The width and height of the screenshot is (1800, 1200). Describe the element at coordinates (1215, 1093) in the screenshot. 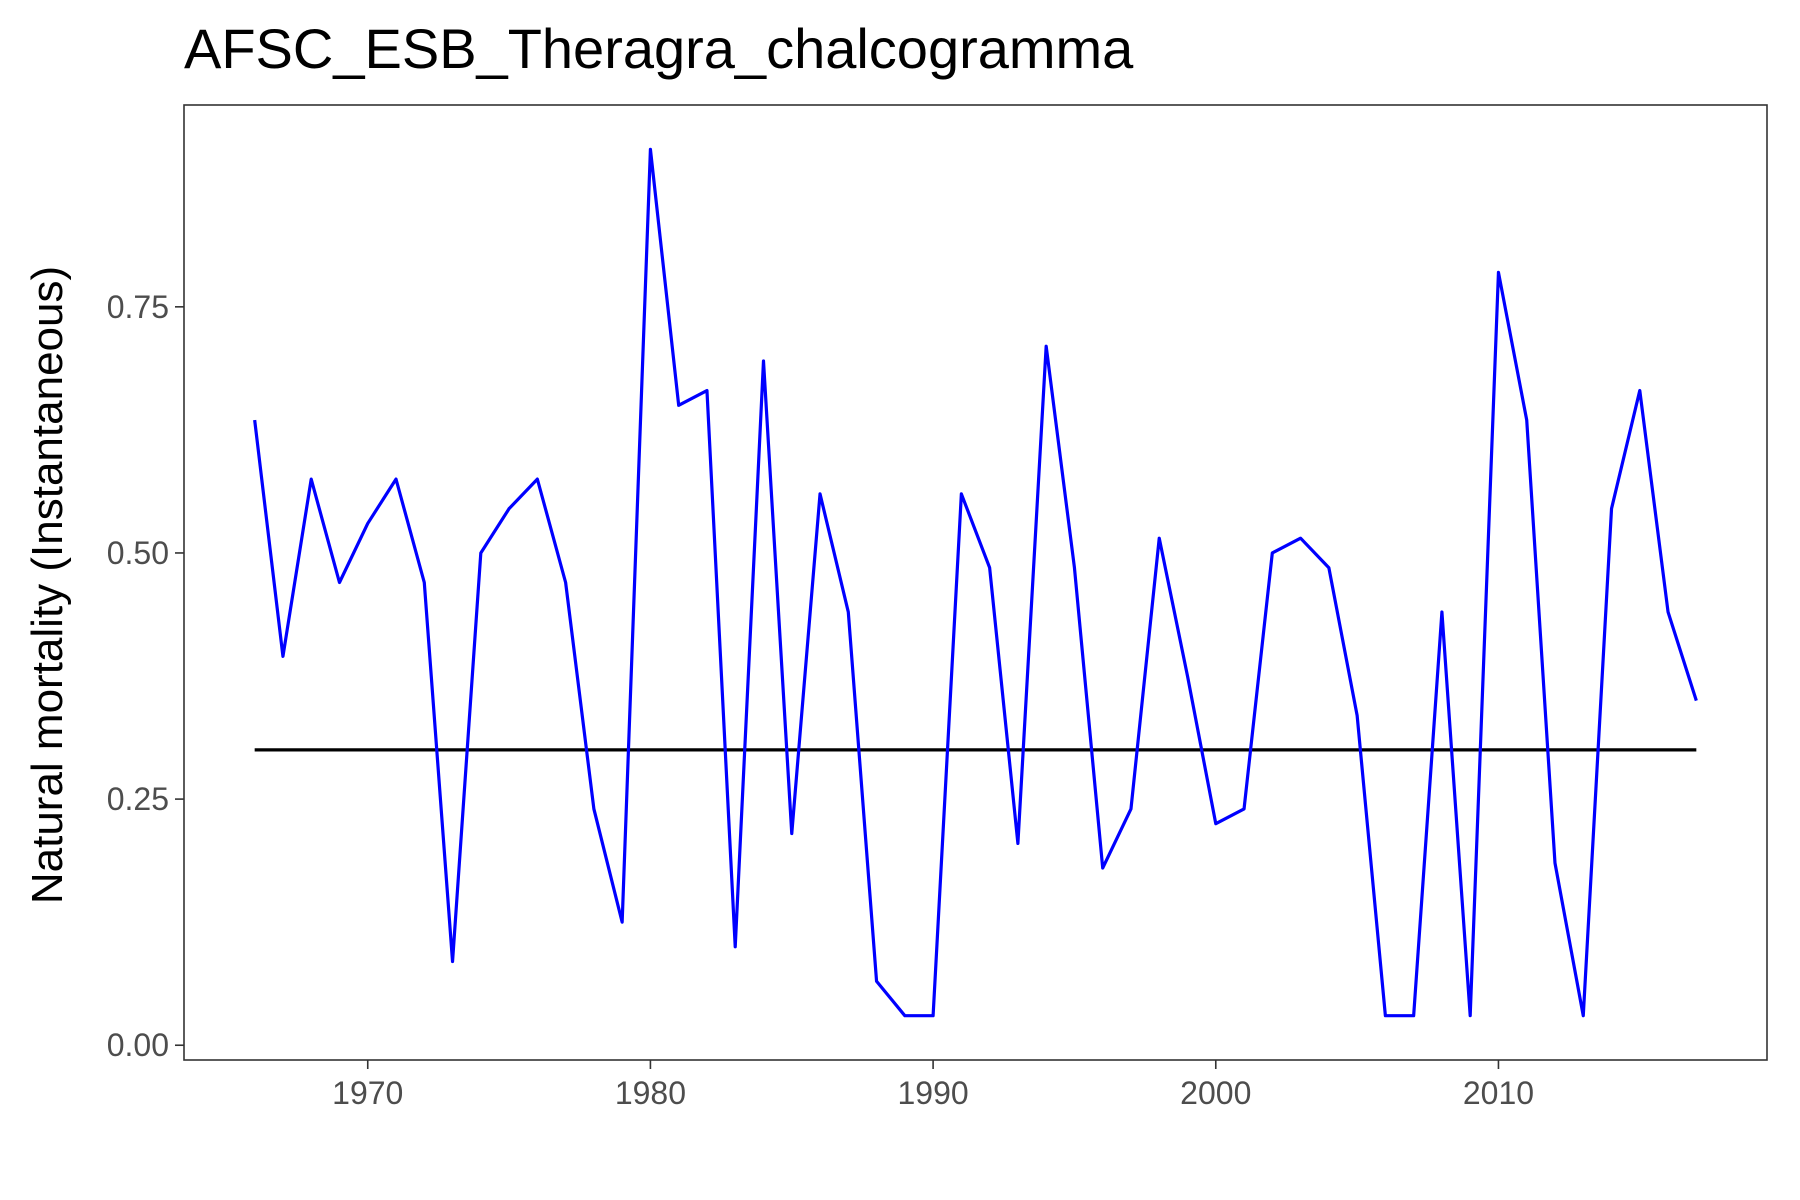

I see `x-tick-label: 2000` at that location.